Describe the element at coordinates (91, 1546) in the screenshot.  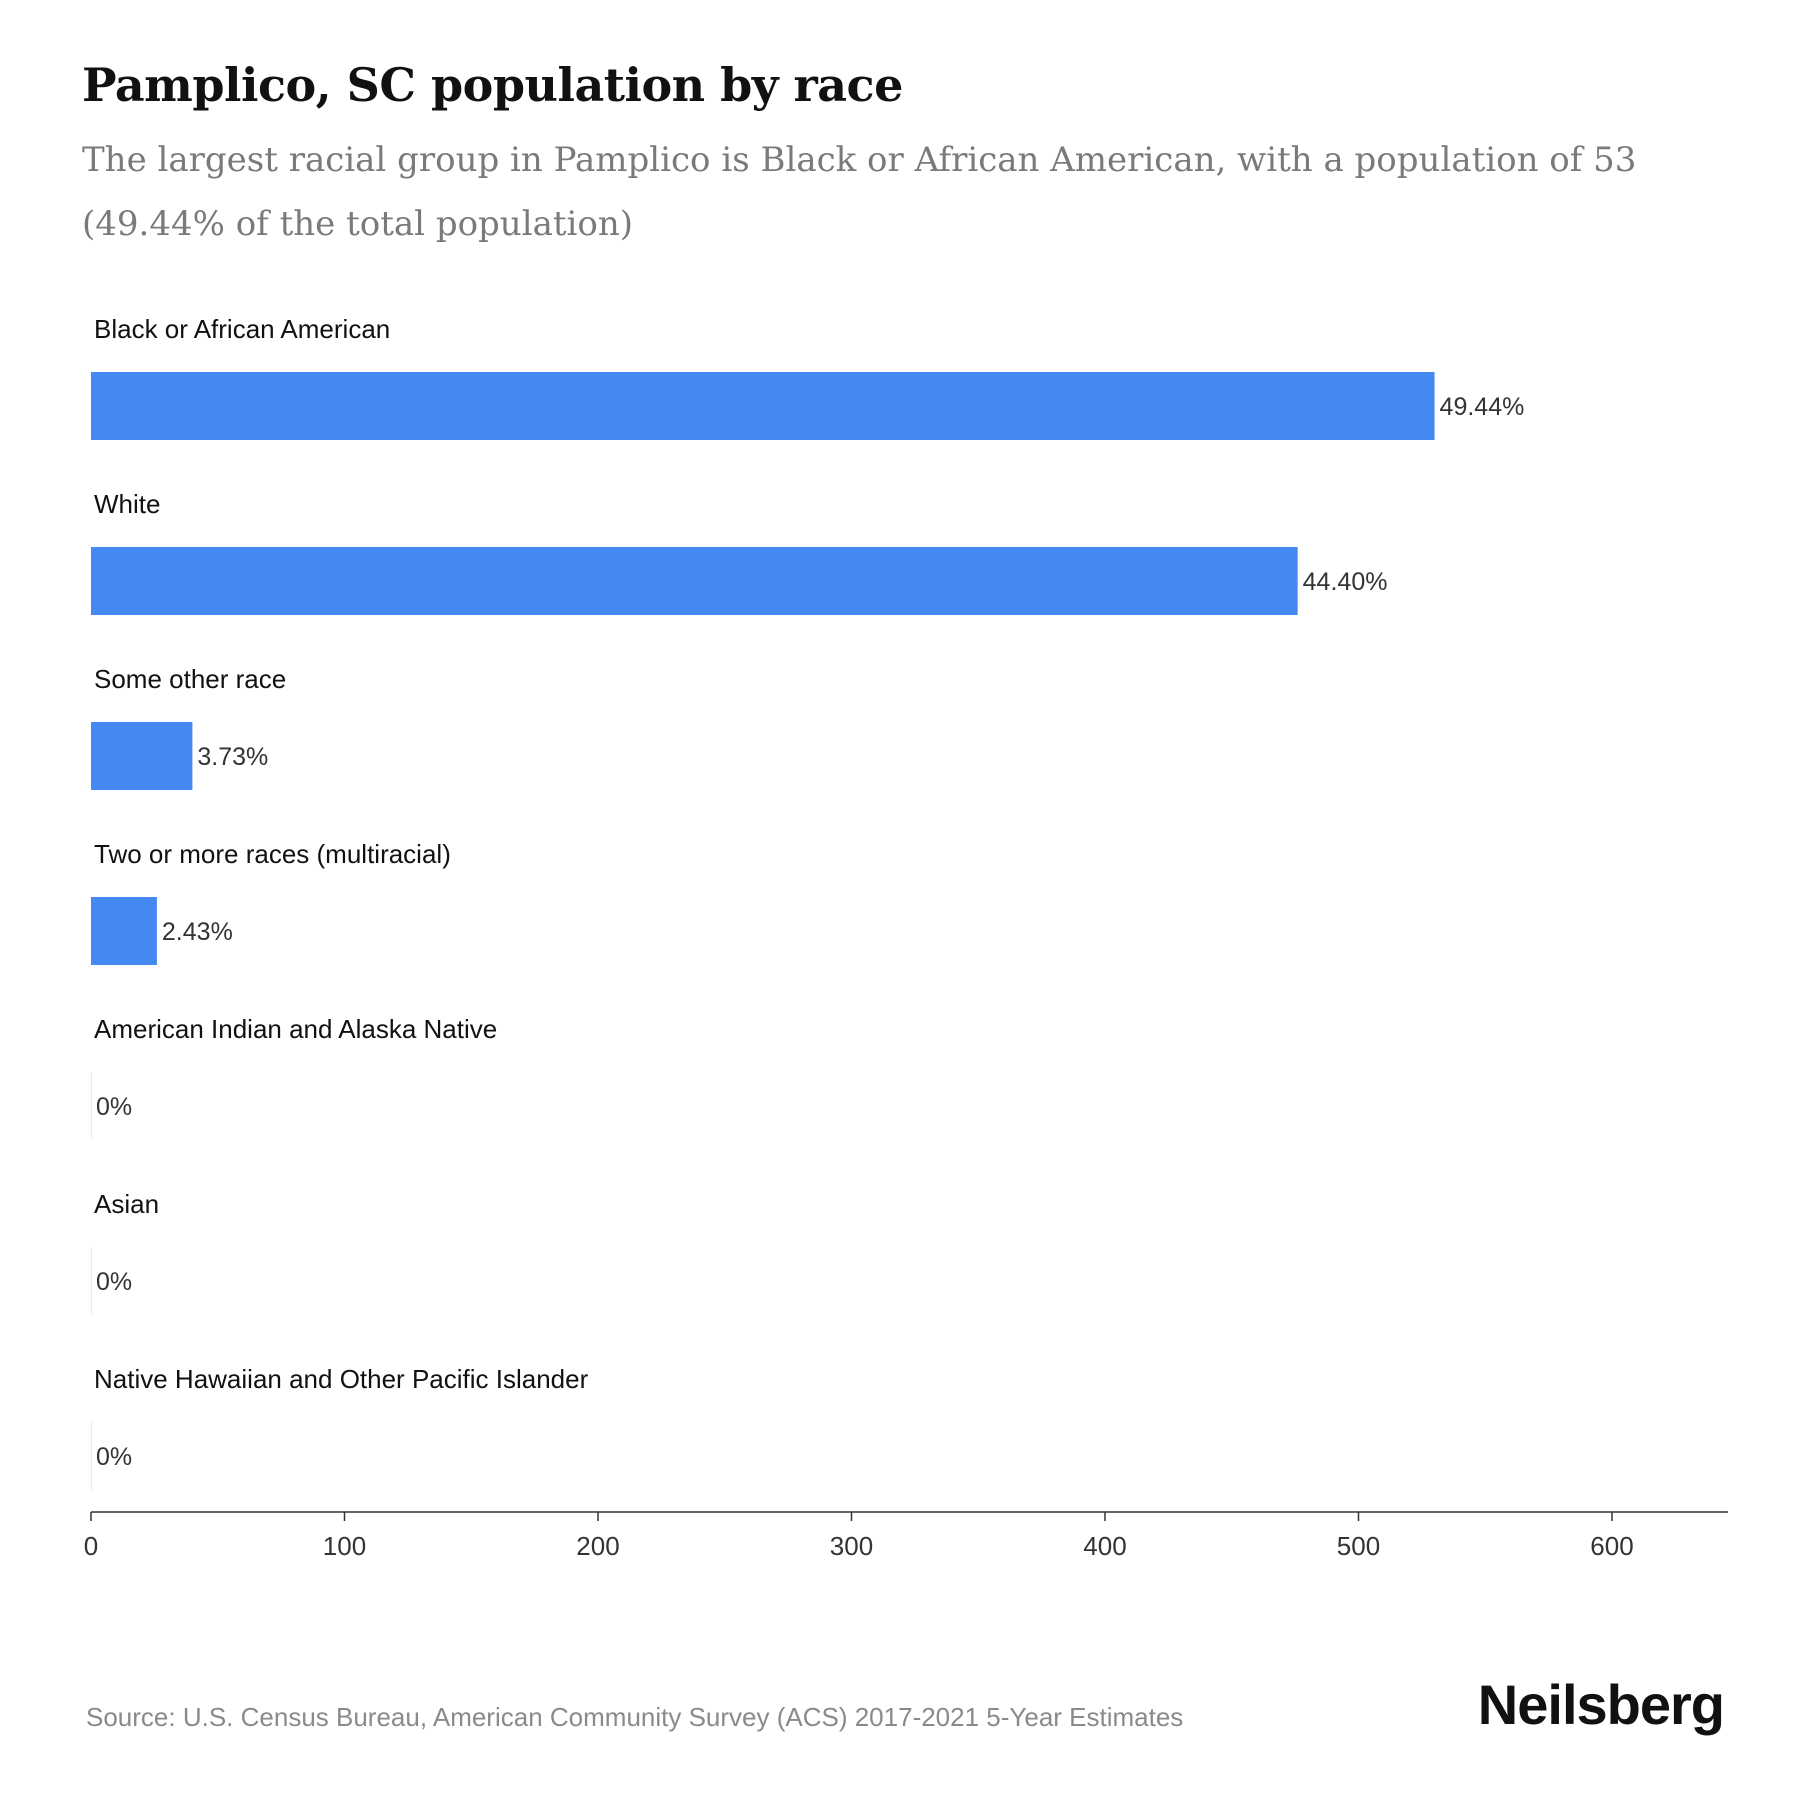
I see `x-tick-label: 0` at that location.